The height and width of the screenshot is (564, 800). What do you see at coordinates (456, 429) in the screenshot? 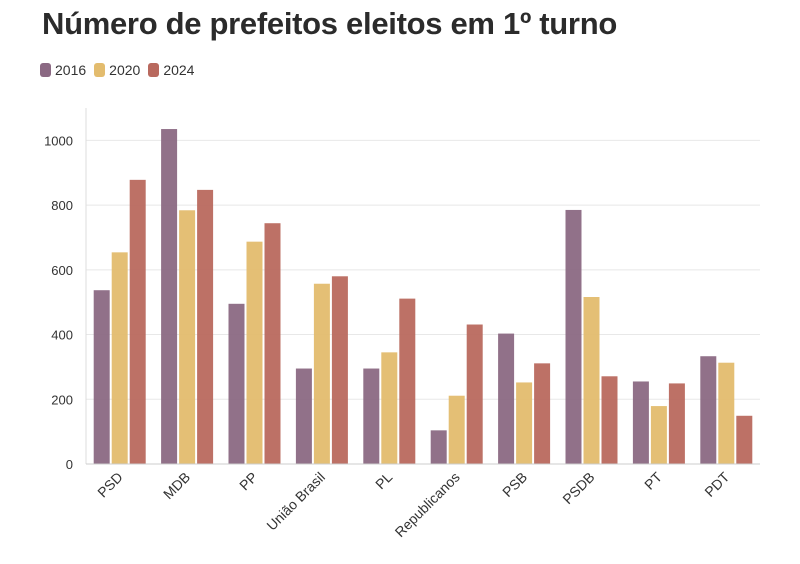
I see `bar-republicanos-2020` at bounding box center [456, 429].